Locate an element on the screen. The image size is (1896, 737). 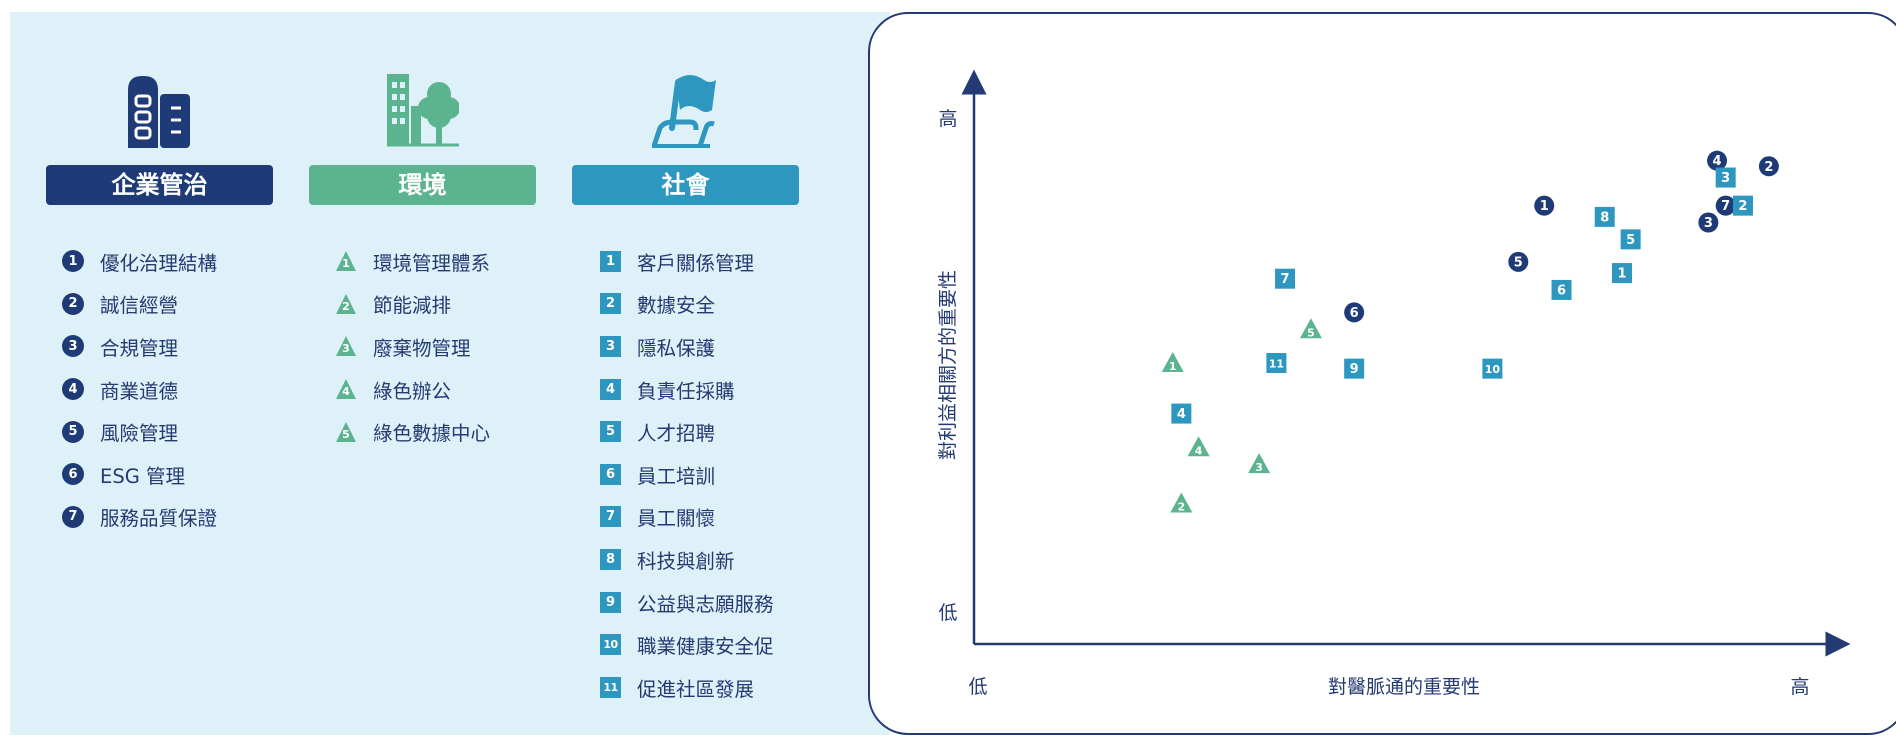
governance-marker: 6 is located at coordinates (73, 474).